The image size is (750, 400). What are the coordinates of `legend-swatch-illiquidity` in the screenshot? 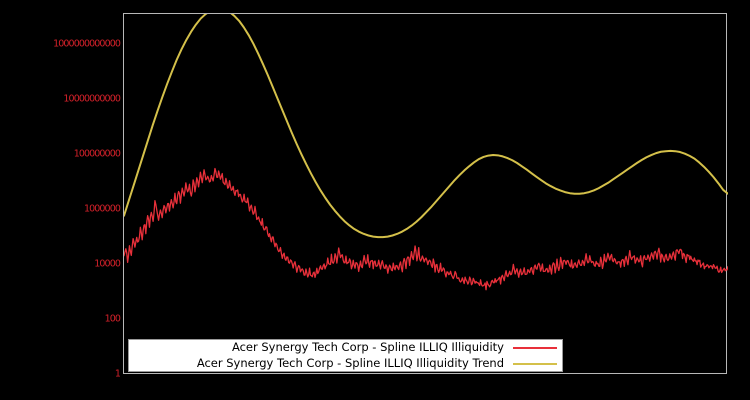 It's located at (535, 348).